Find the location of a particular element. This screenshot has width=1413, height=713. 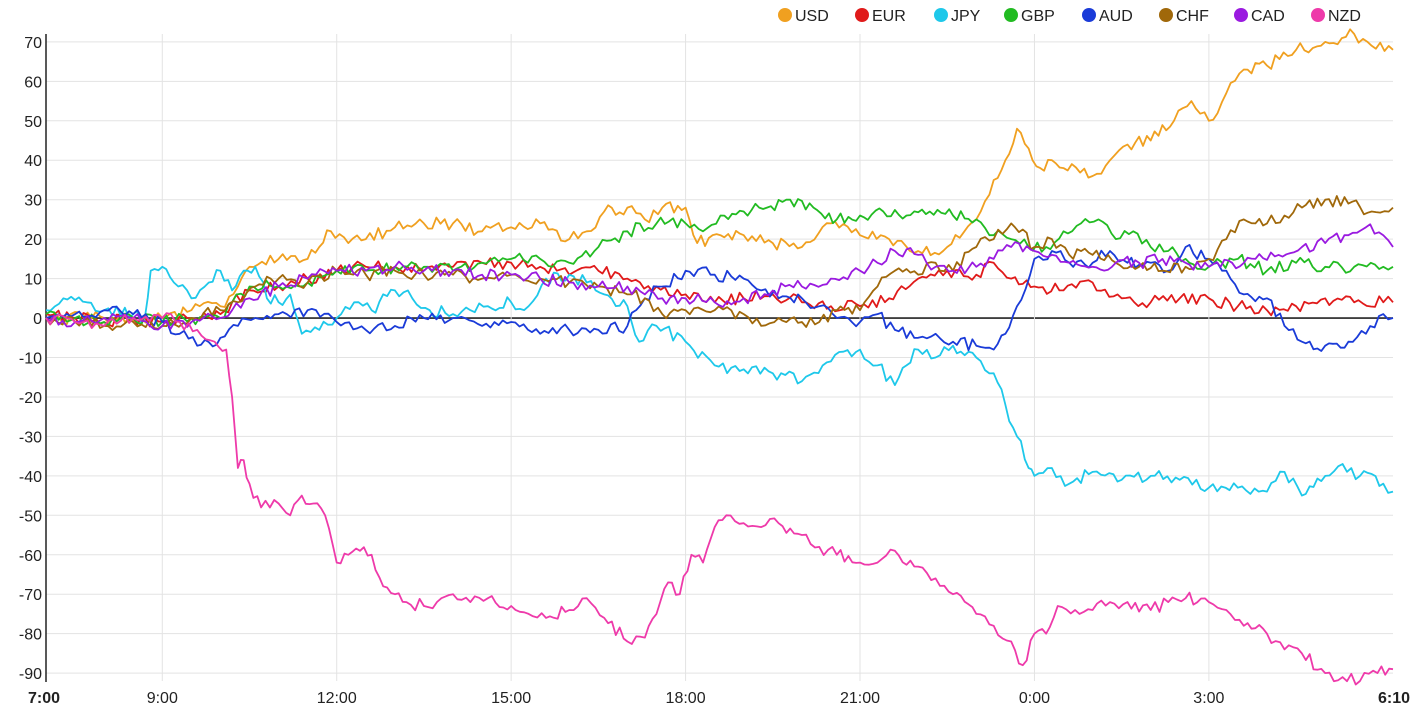

y-tick-label: 70 is located at coordinates (33, 43).